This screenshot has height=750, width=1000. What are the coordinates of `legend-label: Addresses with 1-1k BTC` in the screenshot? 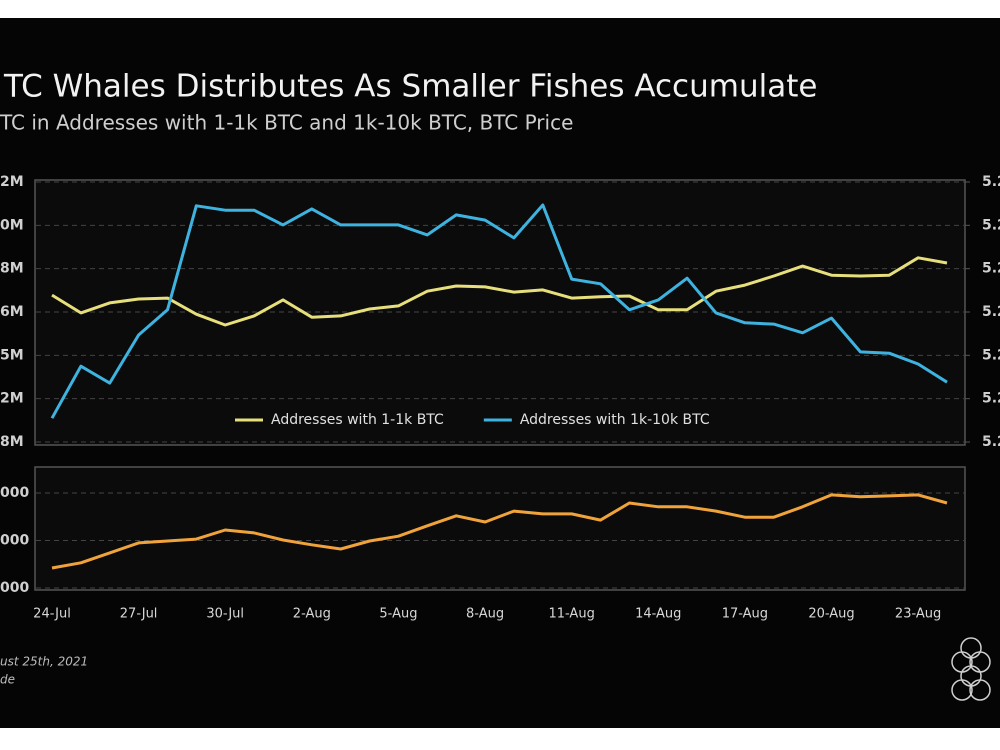 It's located at (357, 420).